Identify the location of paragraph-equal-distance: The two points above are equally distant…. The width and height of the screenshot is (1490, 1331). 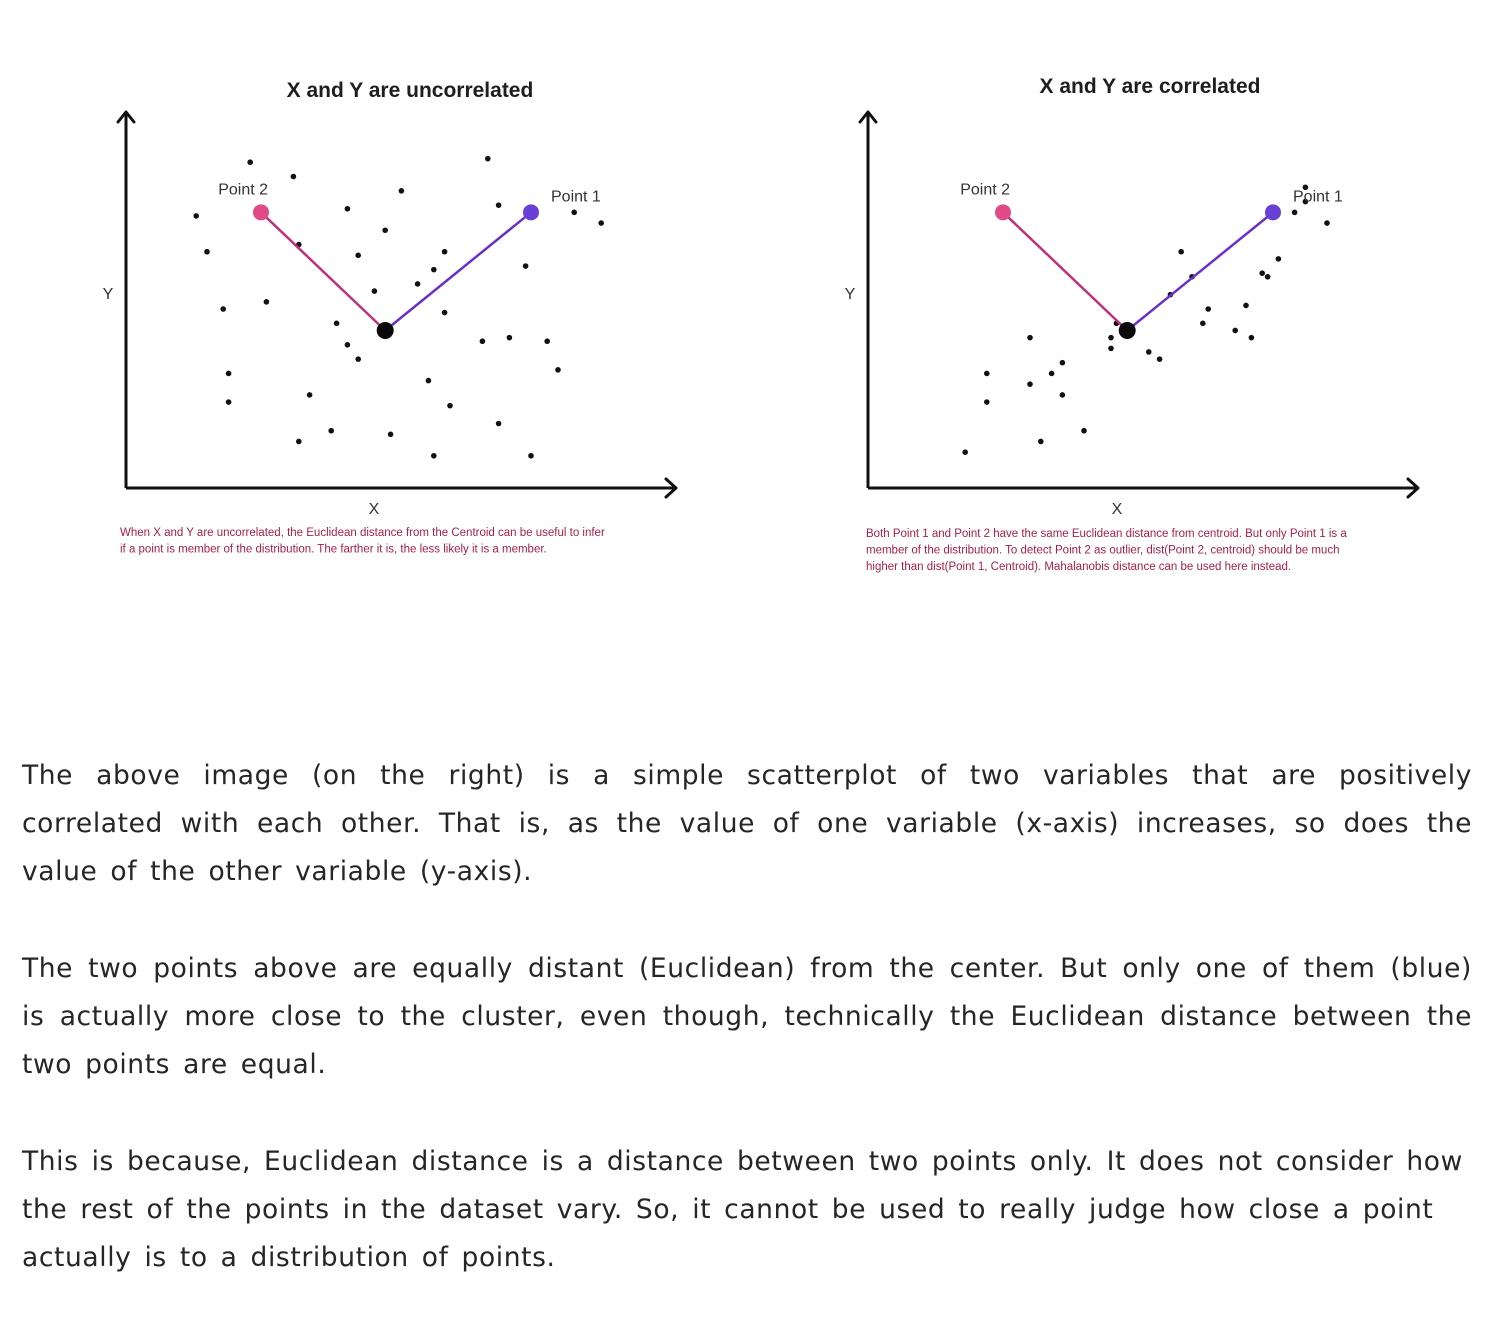
(747, 1016).